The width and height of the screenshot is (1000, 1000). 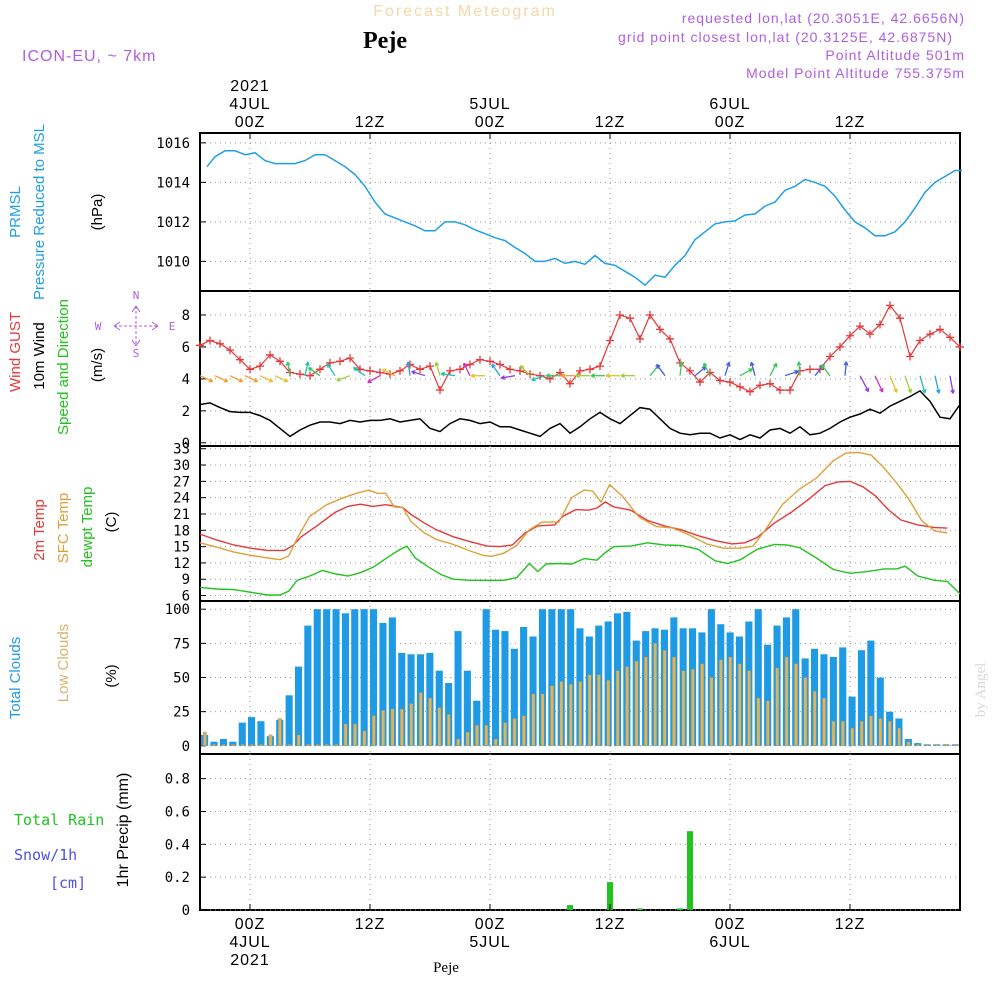 What do you see at coordinates (181, 482) in the screenshot?
I see `ytick-label: 27` at bounding box center [181, 482].